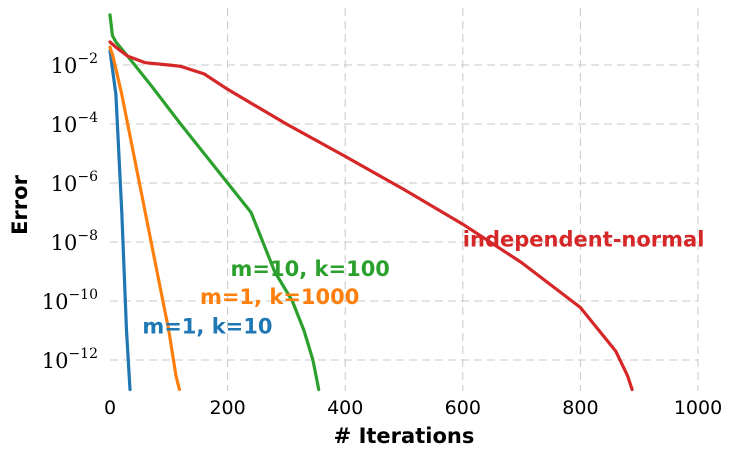  I want to click on y-tick-label: 10⁻⁴, so click(74, 123).